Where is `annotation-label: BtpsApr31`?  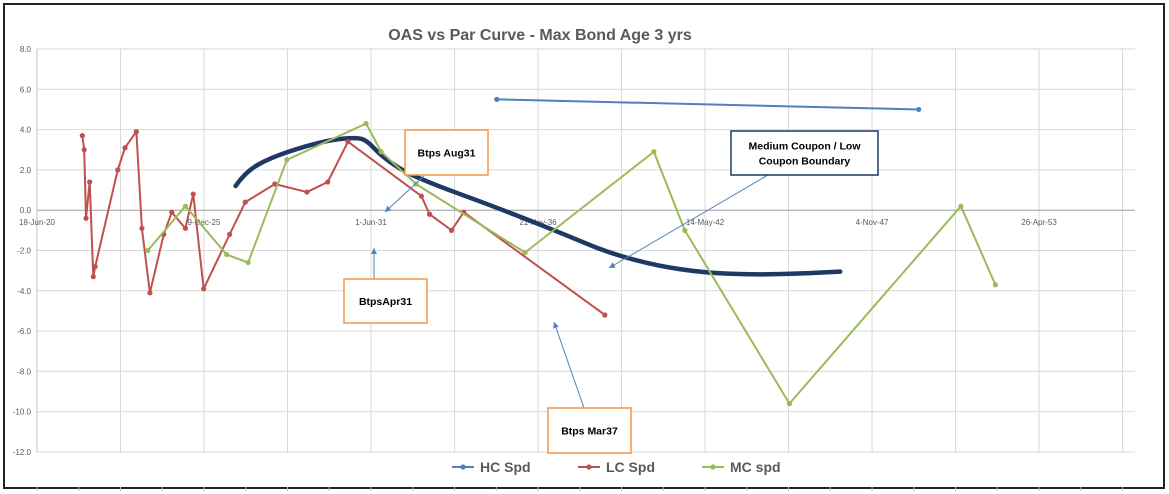
annotation-label: BtpsApr31 is located at coordinates (385, 302).